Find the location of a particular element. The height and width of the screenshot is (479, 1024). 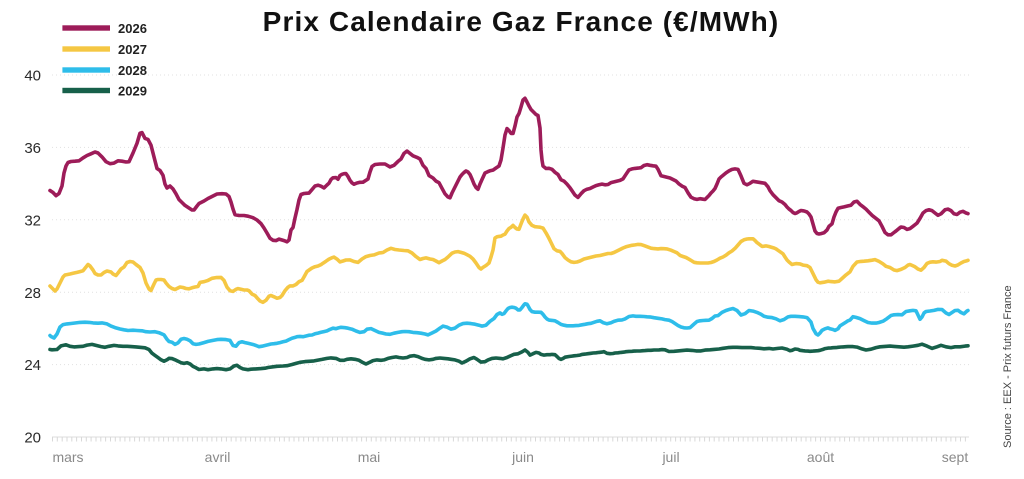

svg-text:Source : EEX - Prix futurs Fra: Source : EEX - Prix futurs France is located at coordinates (1008, 366).